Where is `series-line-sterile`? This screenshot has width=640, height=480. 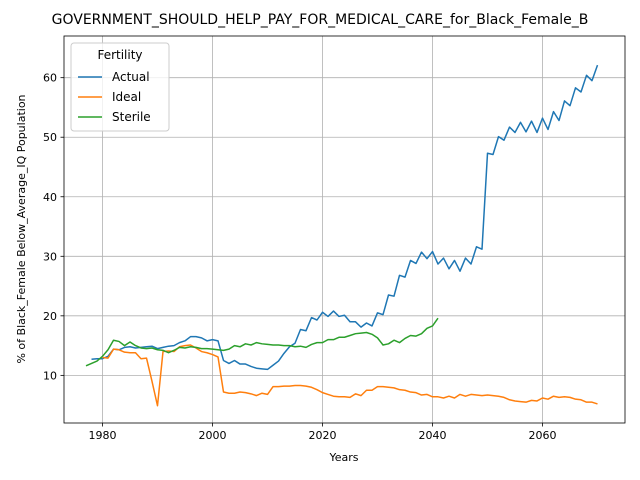 series-line-sterile is located at coordinates (262, 342).